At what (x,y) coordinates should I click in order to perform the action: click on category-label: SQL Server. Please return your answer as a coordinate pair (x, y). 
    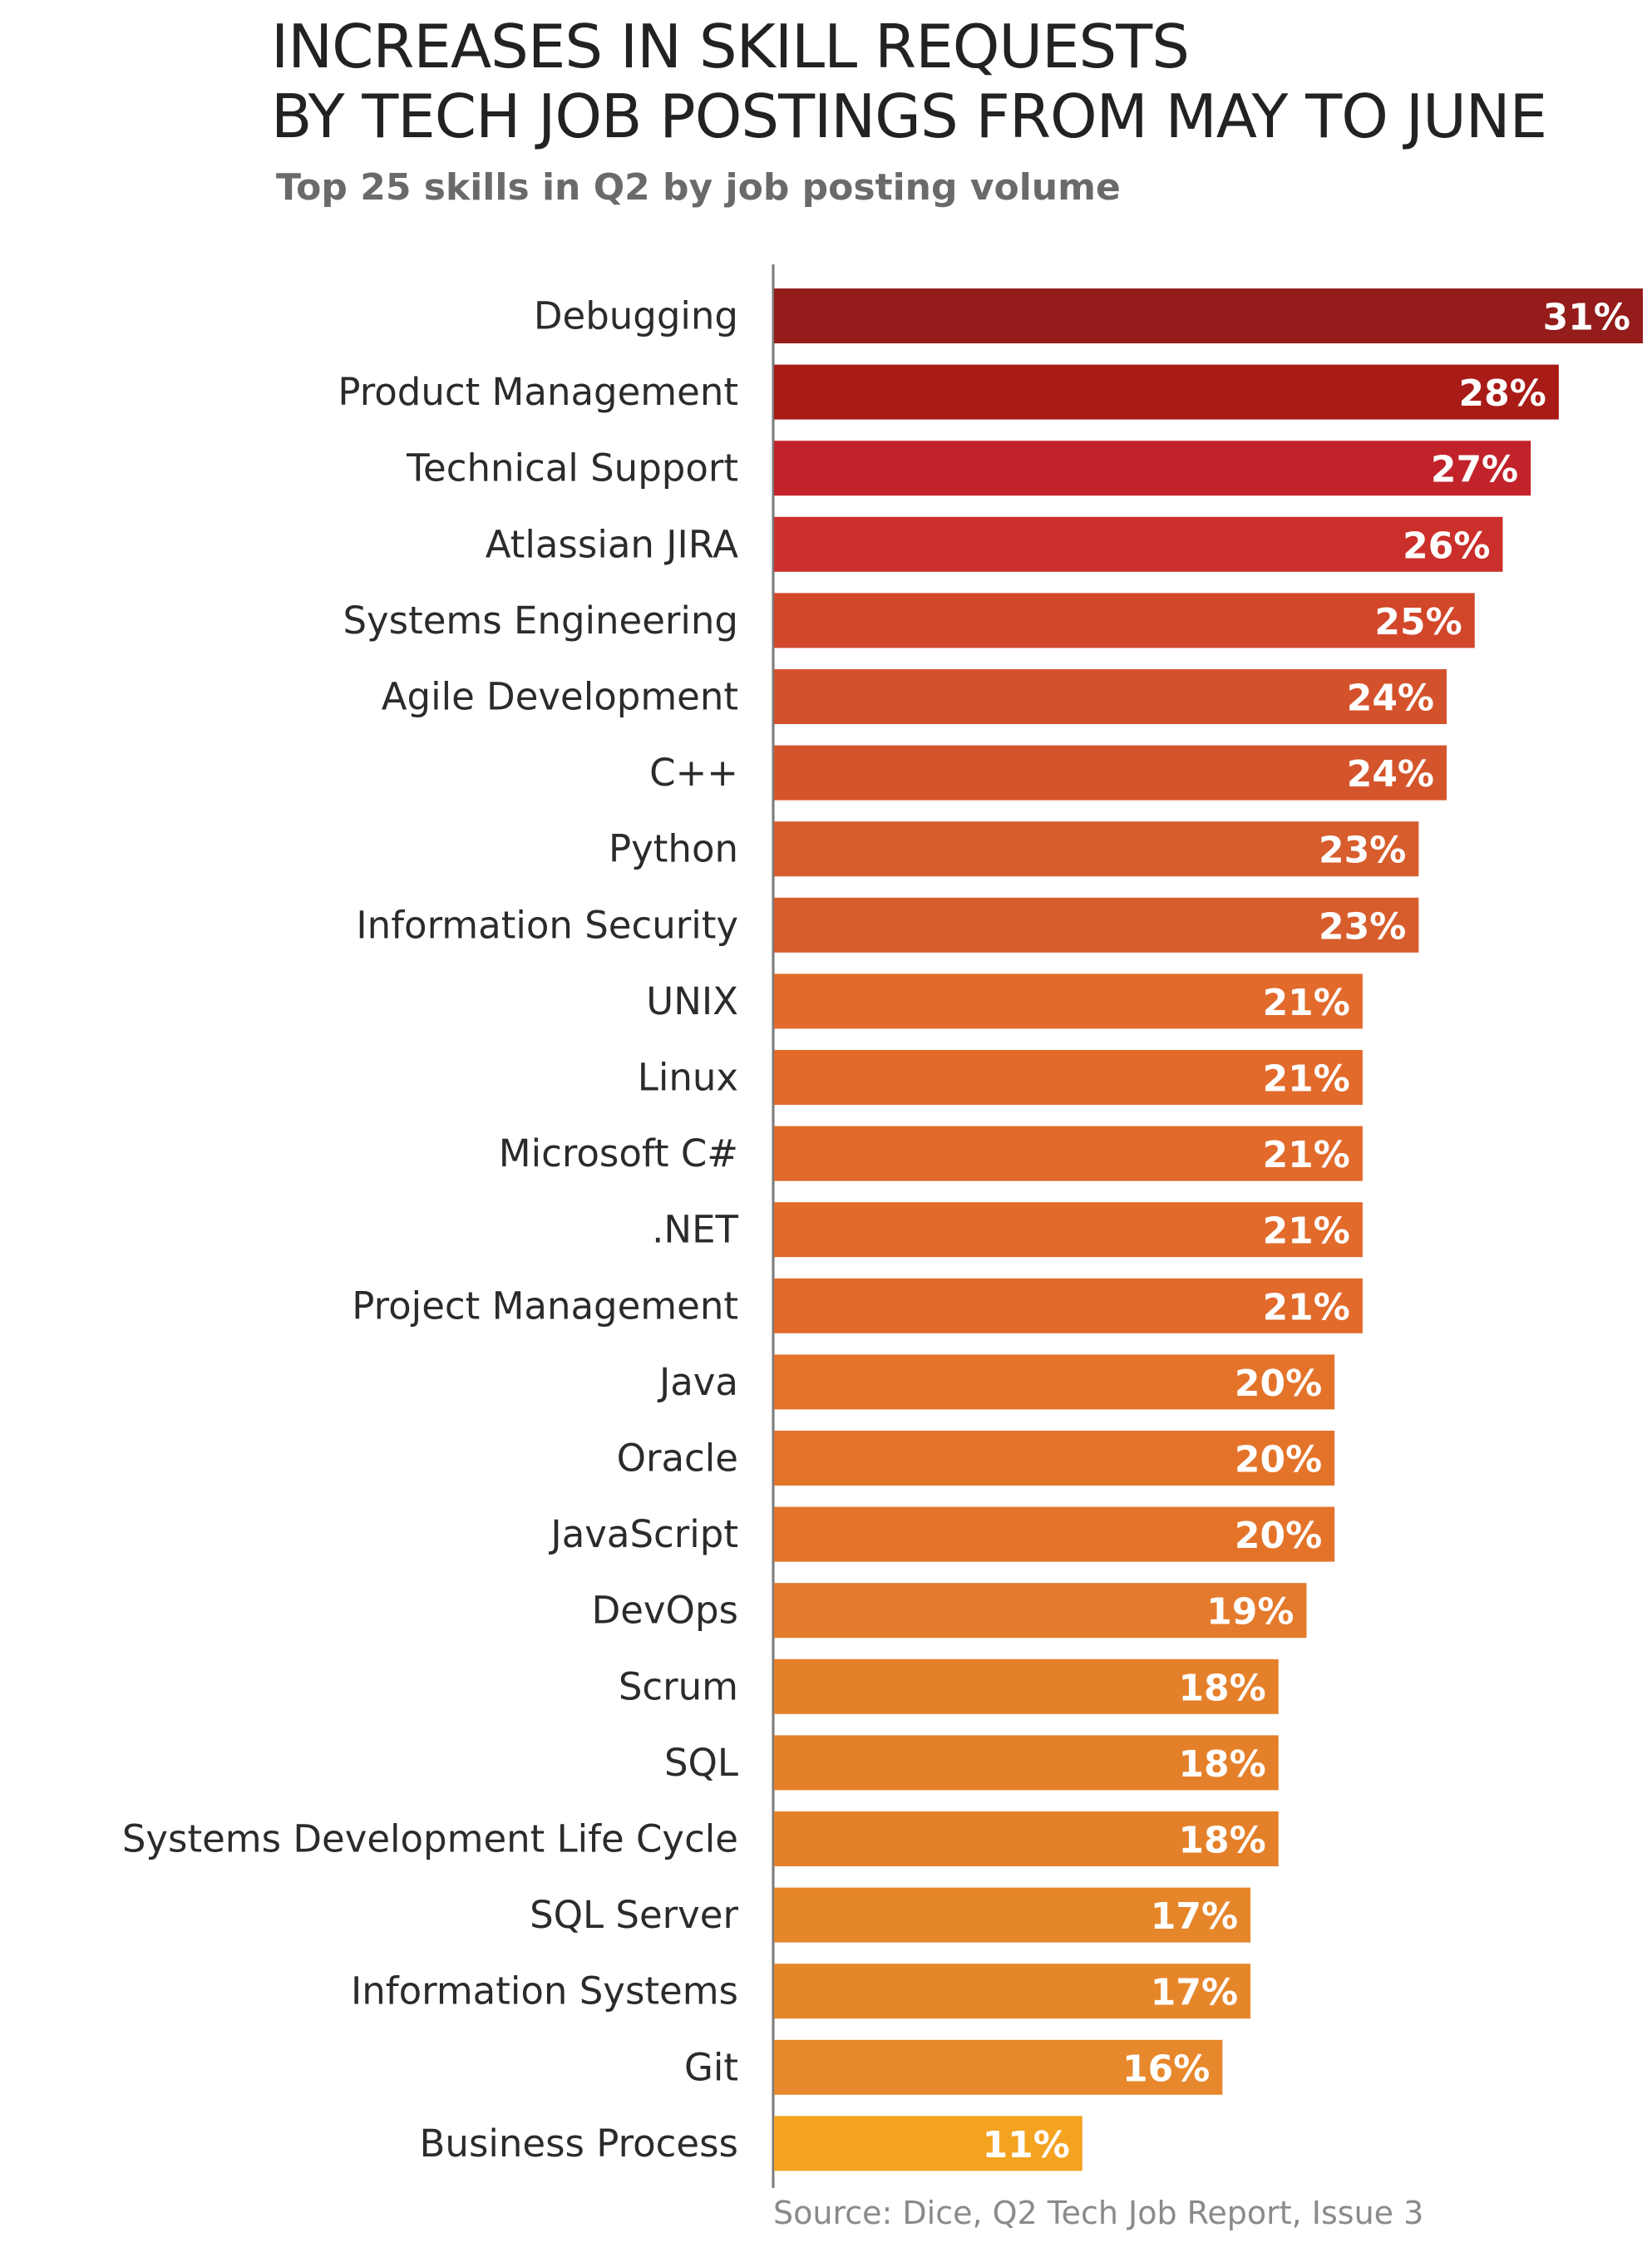
    Looking at the image, I should click on (634, 1915).